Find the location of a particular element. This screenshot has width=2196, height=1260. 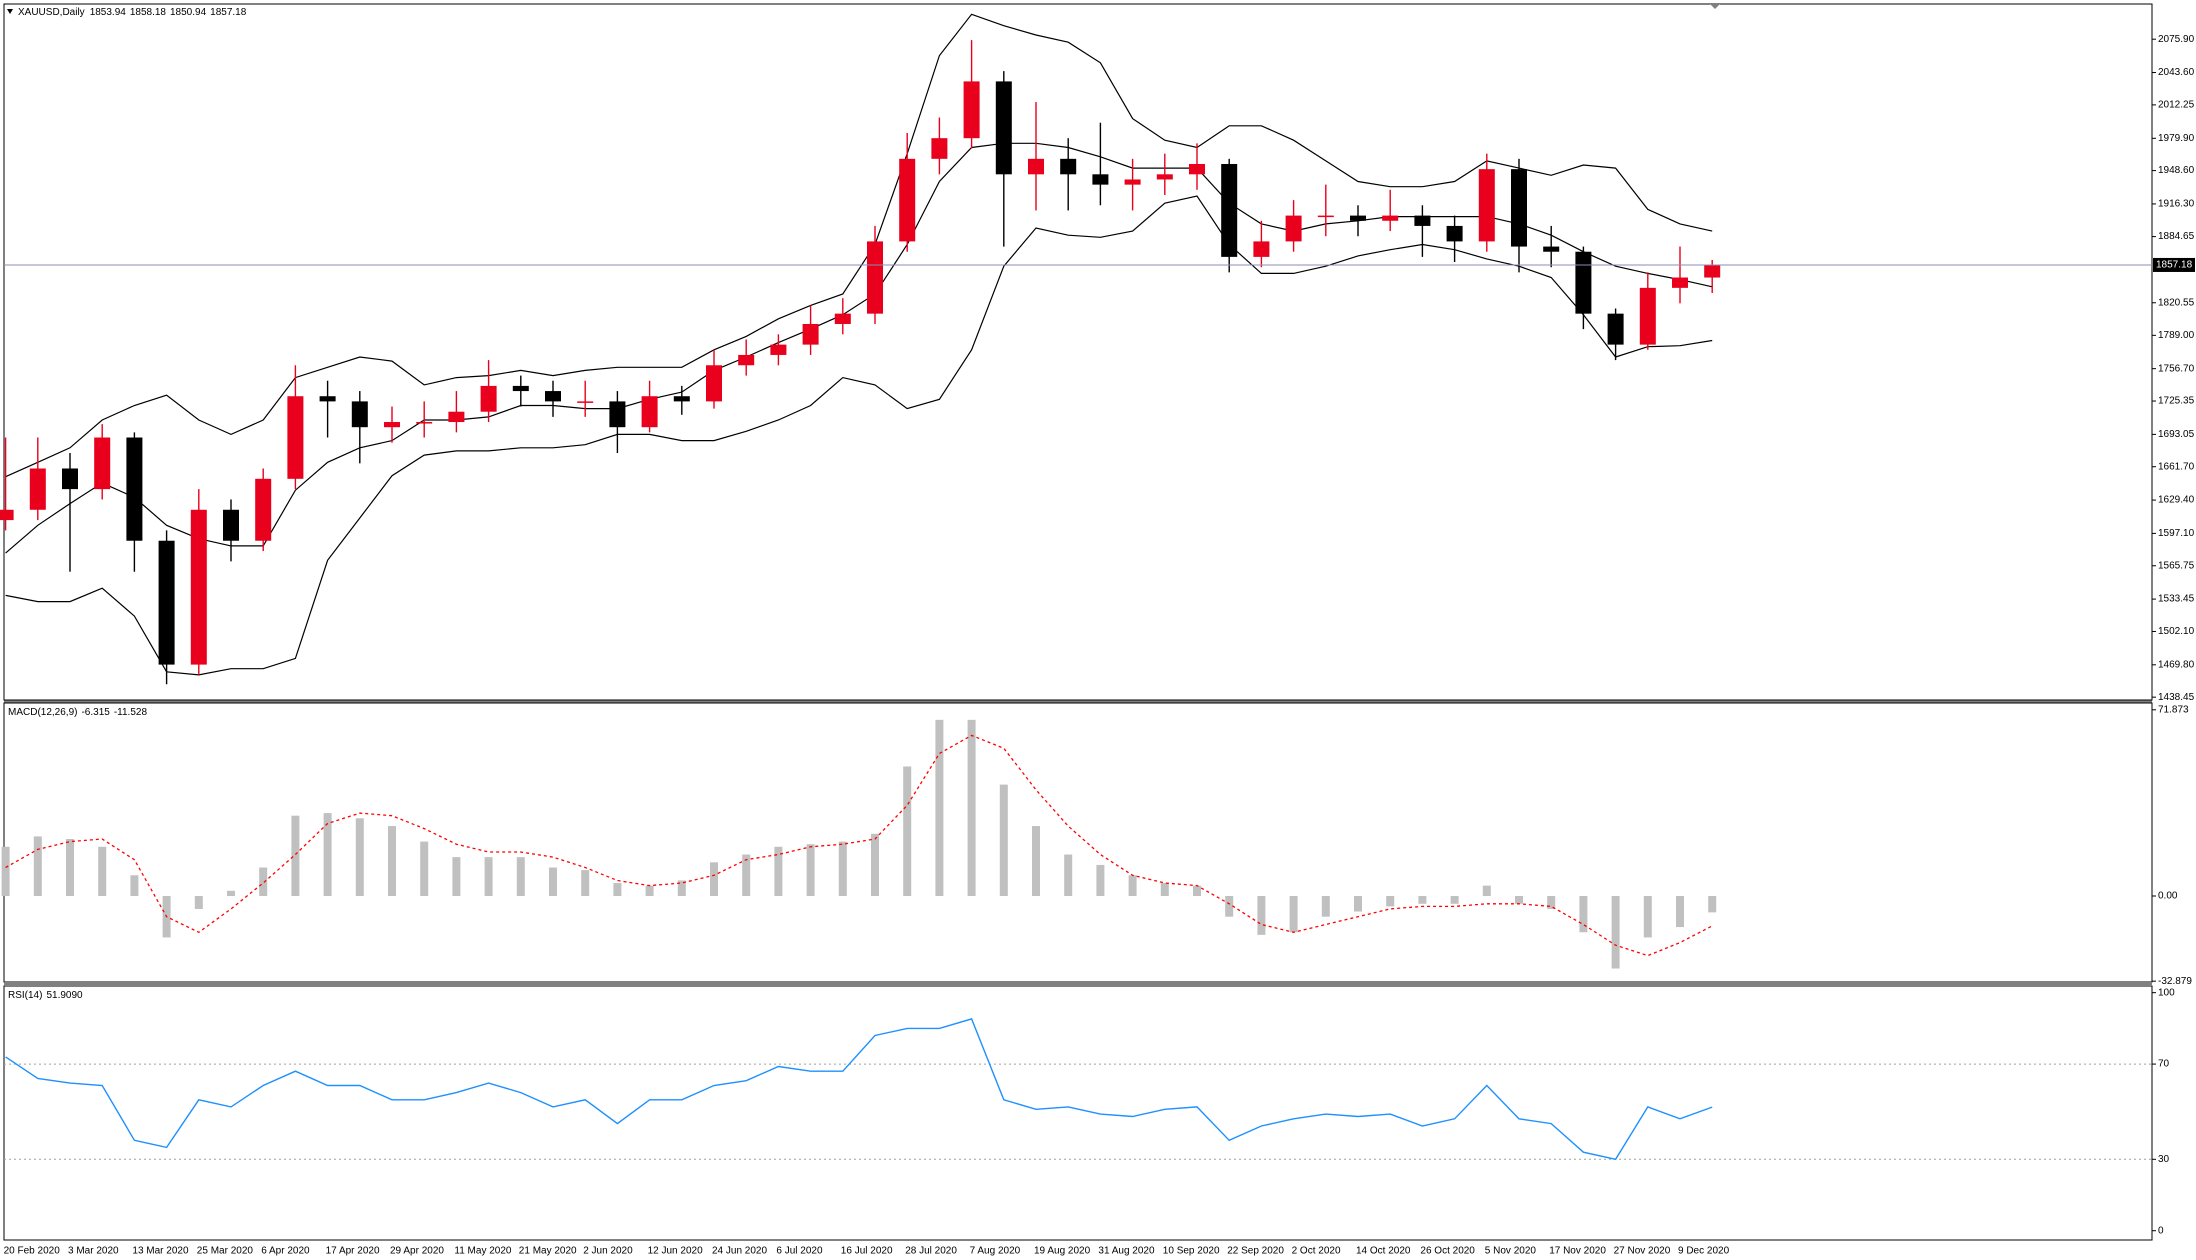

x-tick-label: 9 Dec 2020 is located at coordinates (1704, 1251).